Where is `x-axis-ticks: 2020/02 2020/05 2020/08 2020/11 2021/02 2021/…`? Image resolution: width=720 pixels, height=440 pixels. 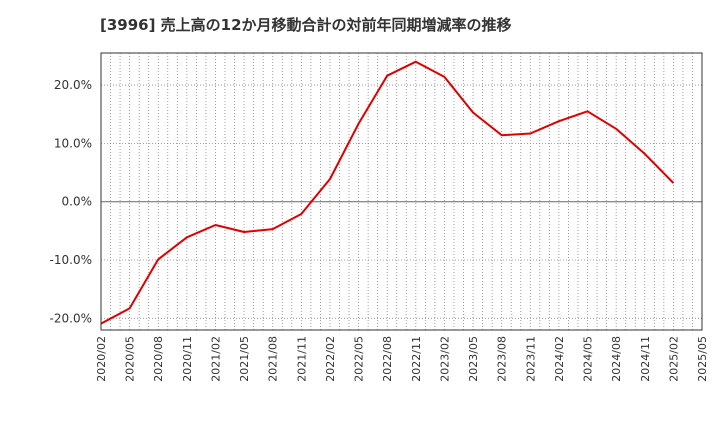 x-axis-ticks: 2020/02 2020/05 2020/08 2020/11 2021/02 2021/… is located at coordinates (402, 359).